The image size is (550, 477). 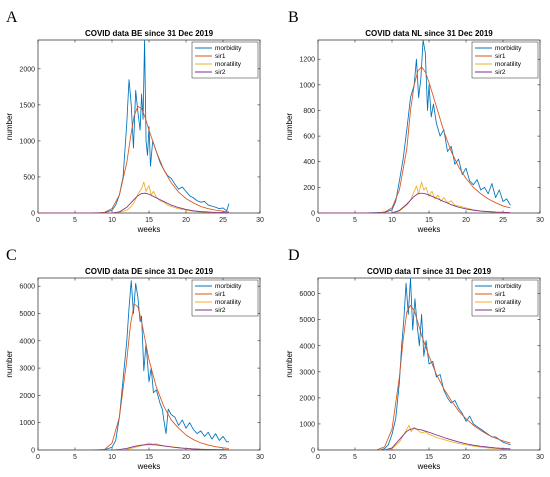 What do you see at coordinates (293, 17) in the screenshot?
I see `panel-letter: B` at bounding box center [293, 17].